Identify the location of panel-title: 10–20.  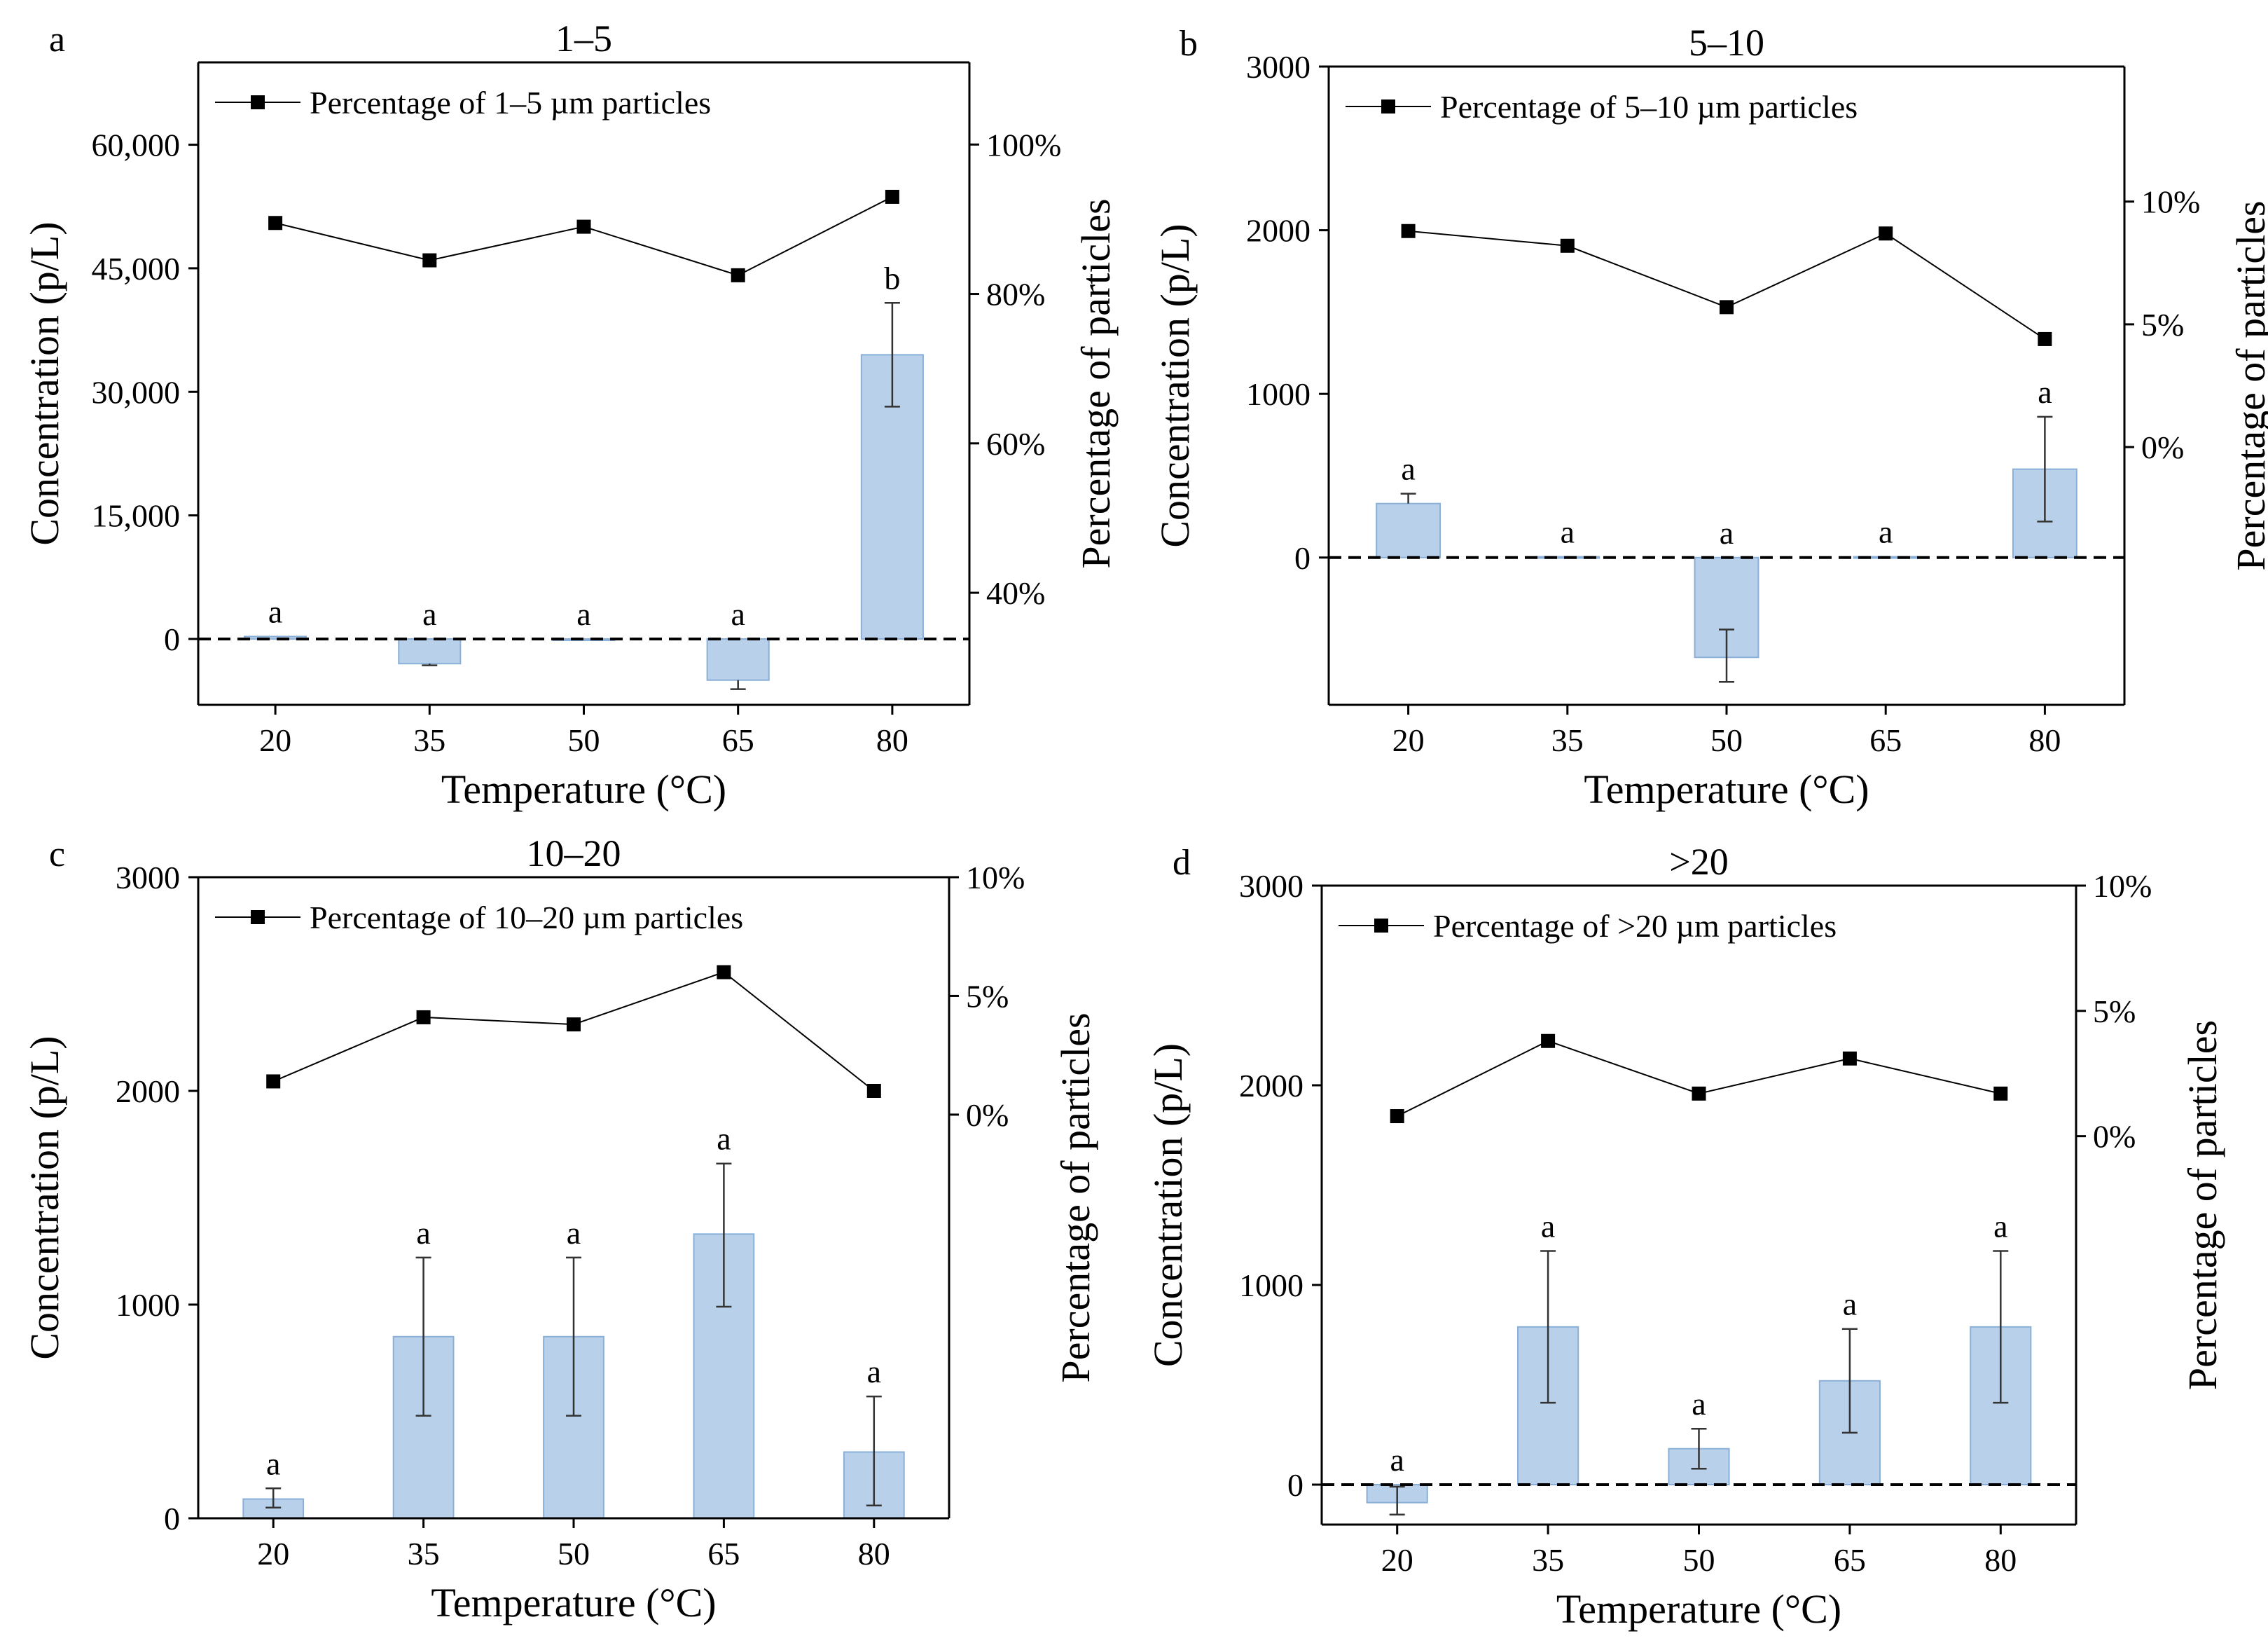
(574, 853).